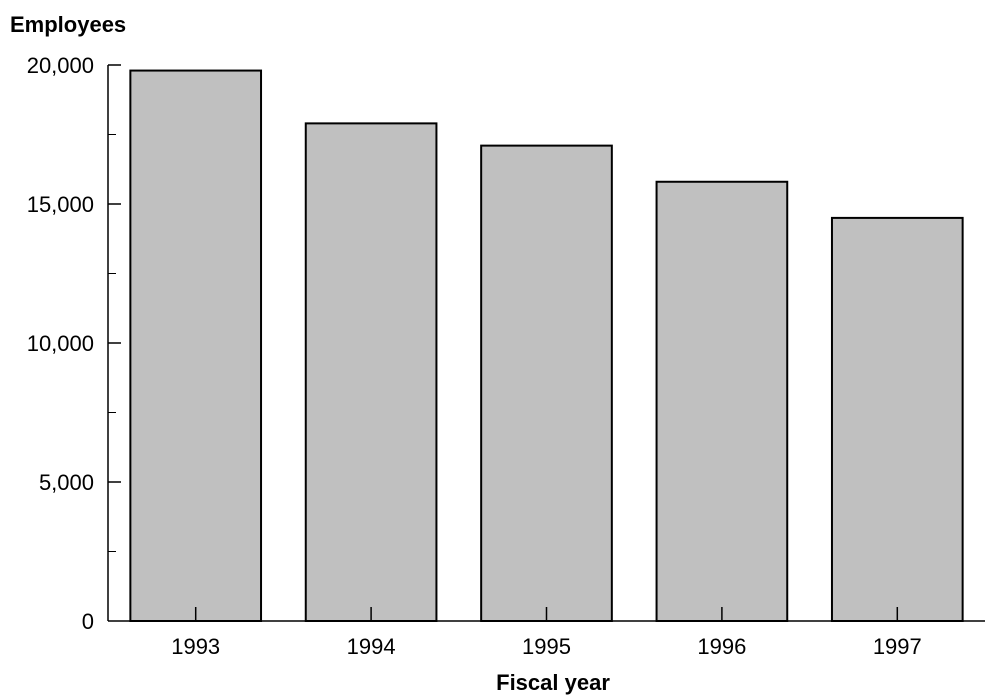 This screenshot has width=991, height=696. I want to click on y-axis-title: Employees, so click(68, 24).